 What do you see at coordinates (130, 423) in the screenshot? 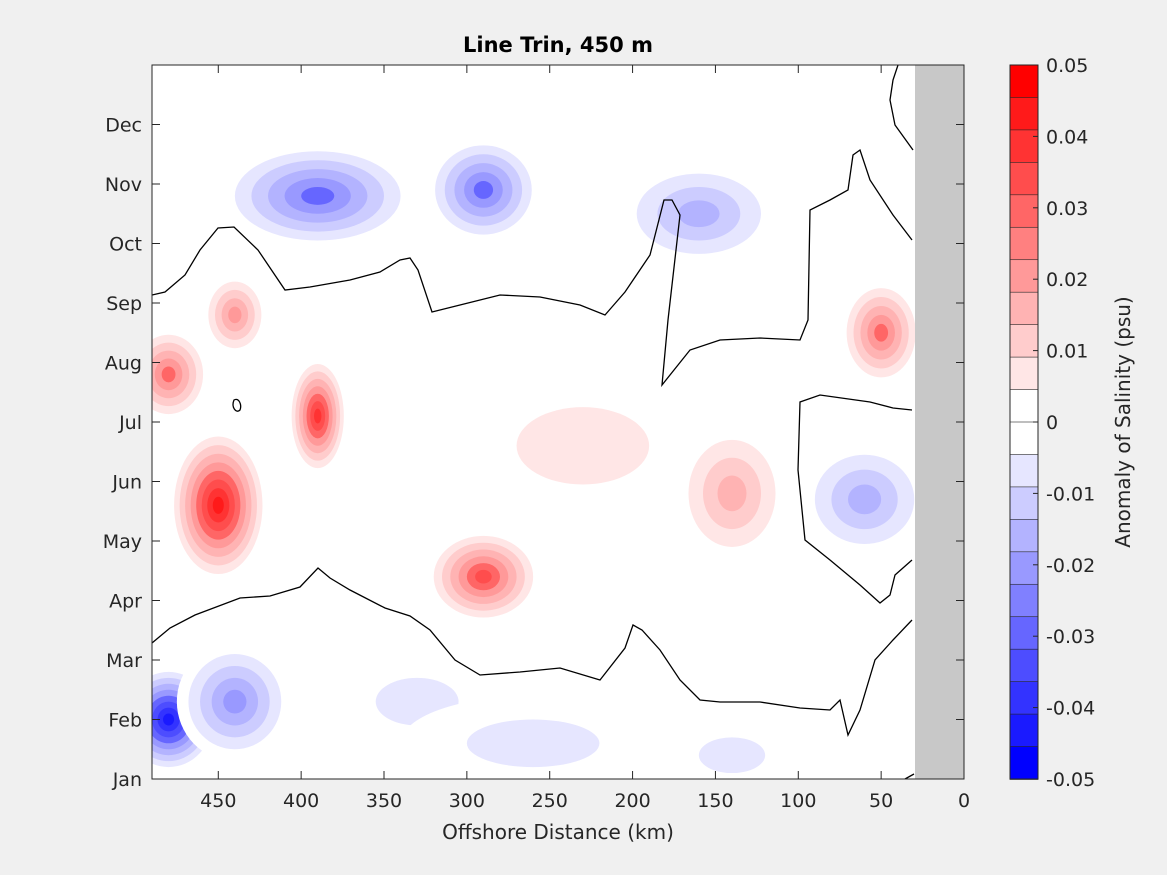
I see `y-tick-label: Jul` at bounding box center [130, 423].